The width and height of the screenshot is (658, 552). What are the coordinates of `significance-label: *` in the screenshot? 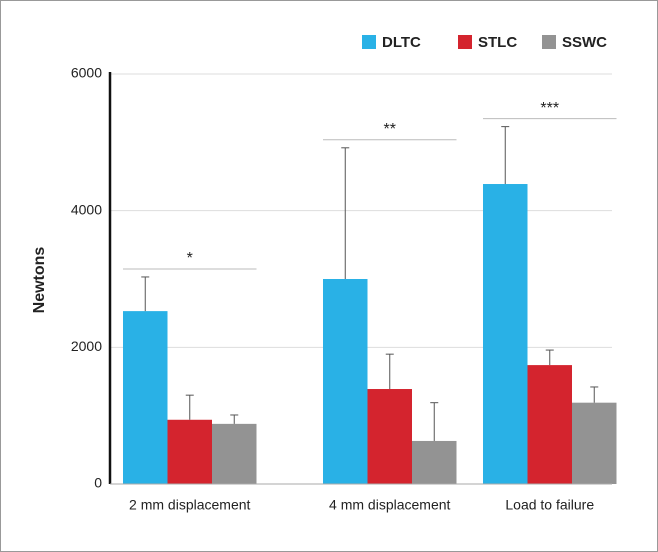 It's located at (190, 258).